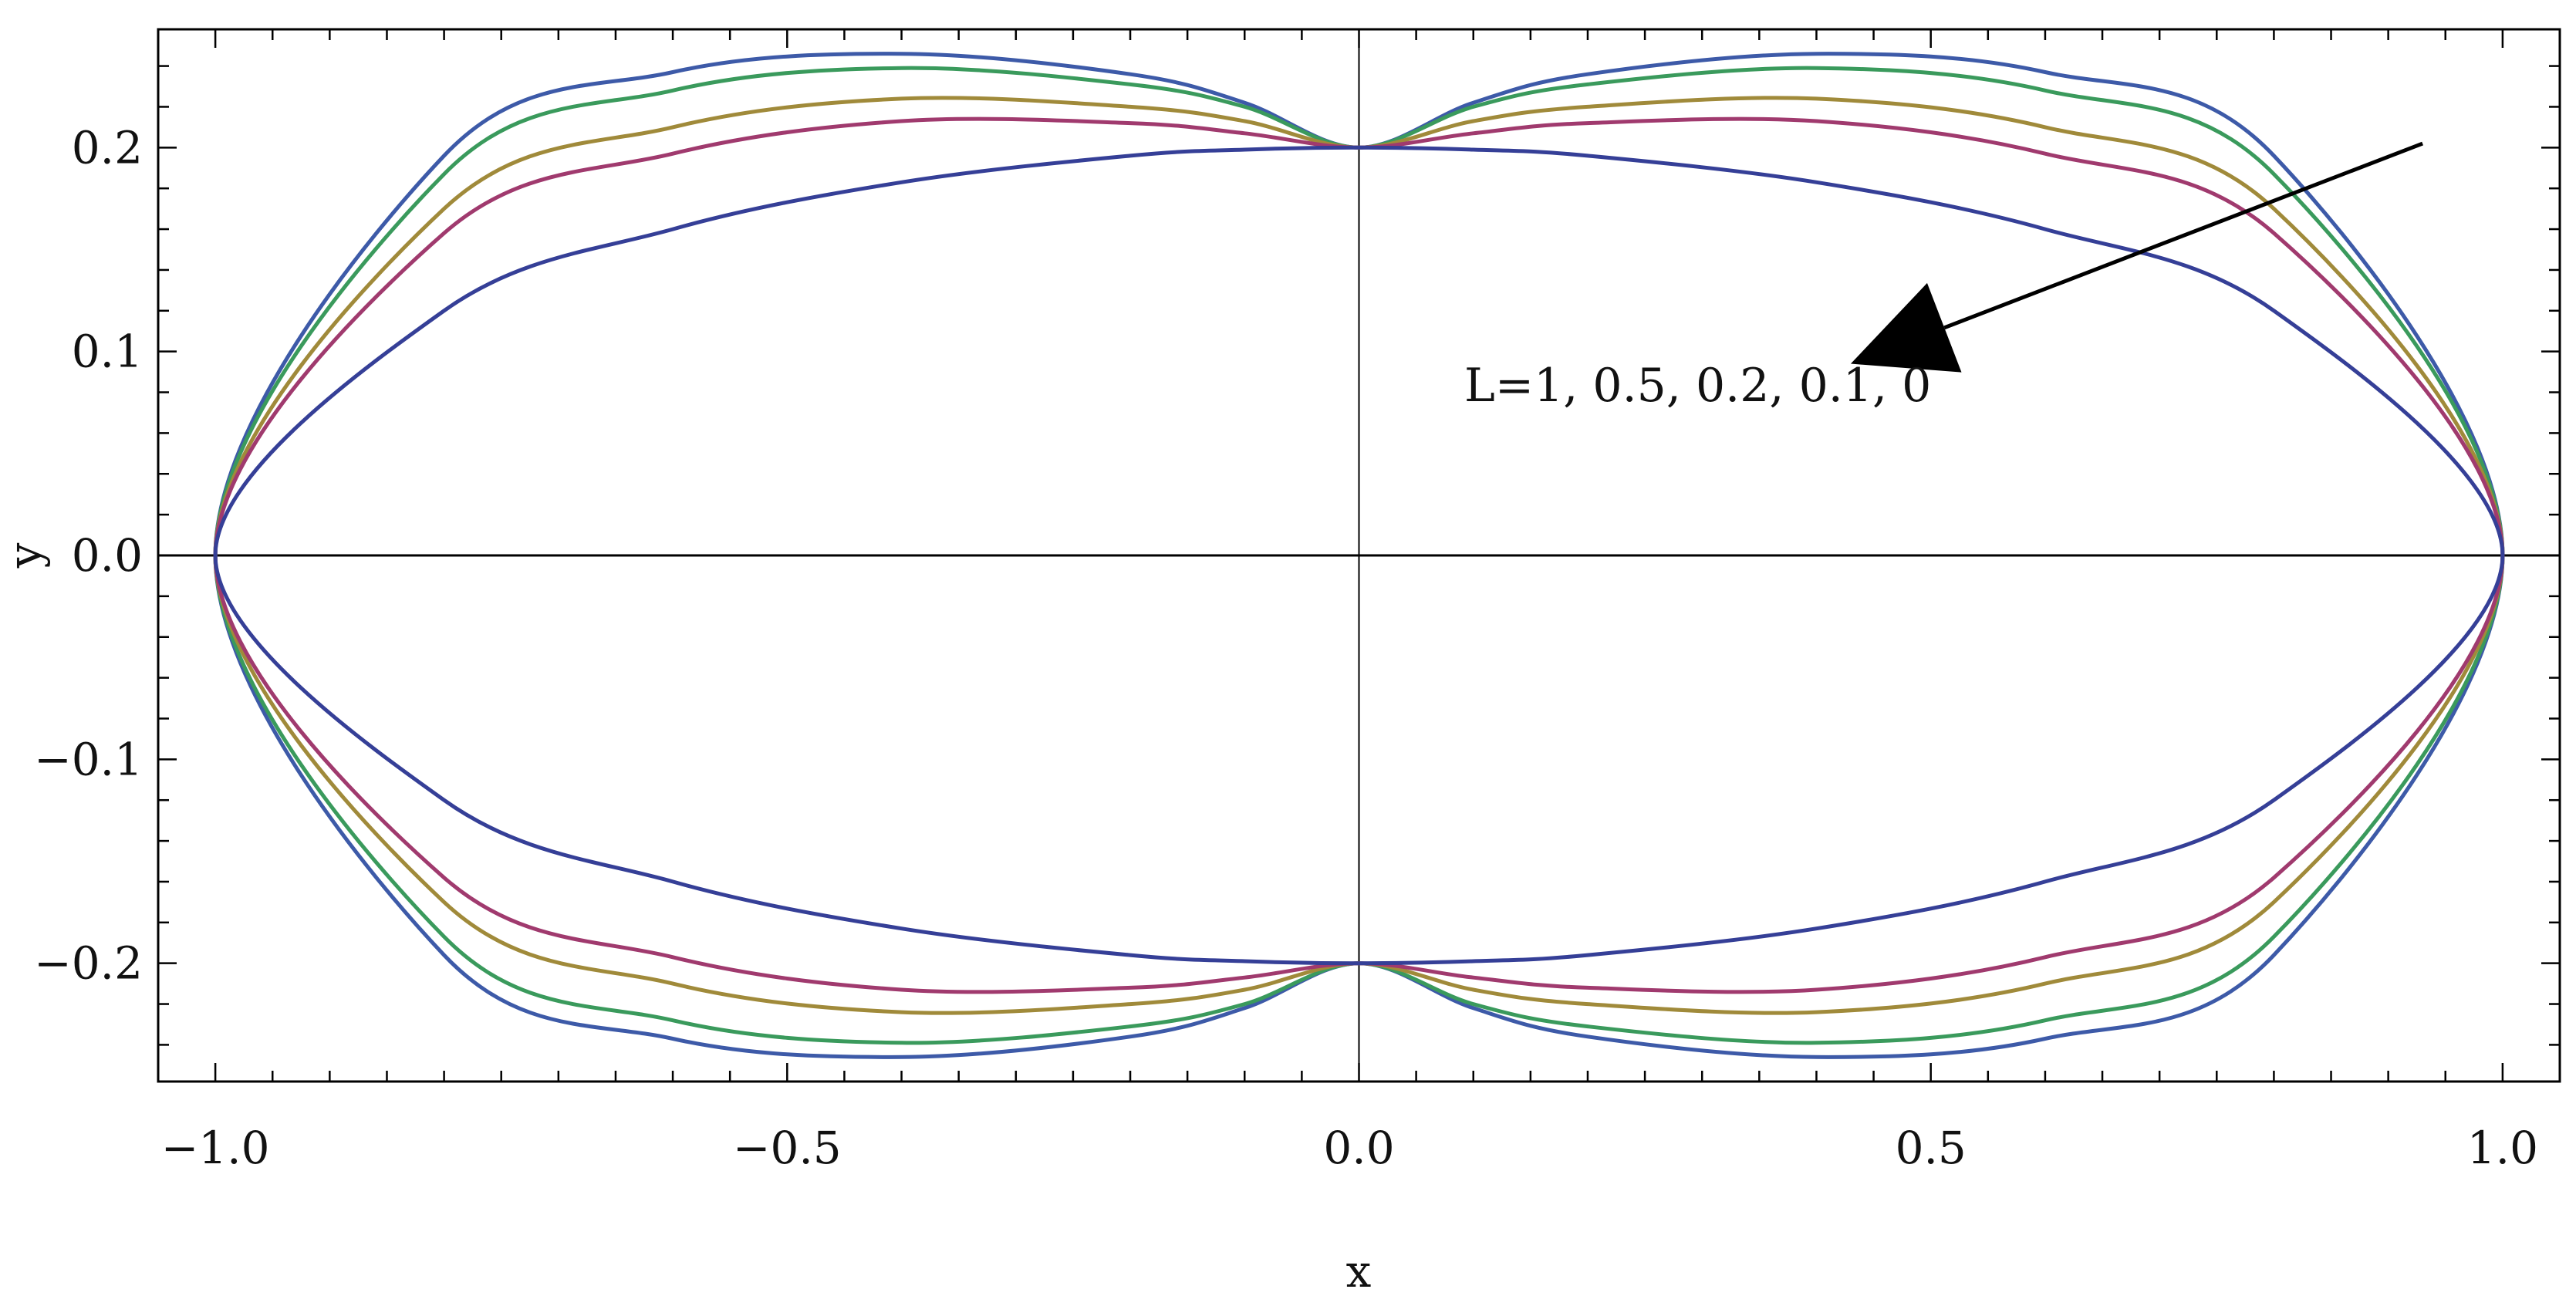 This screenshot has height=1306, width=2576. Describe the element at coordinates (787, 1148) in the screenshot. I see `x-tick-label: −0.5` at that location.